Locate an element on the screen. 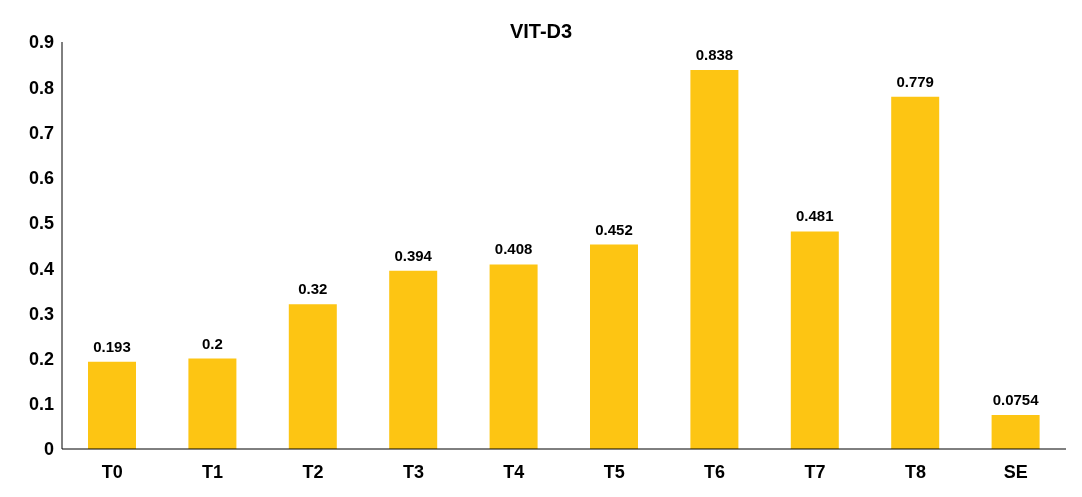 The height and width of the screenshot is (497, 1082). x-tick-label: T6 is located at coordinates (715, 471).